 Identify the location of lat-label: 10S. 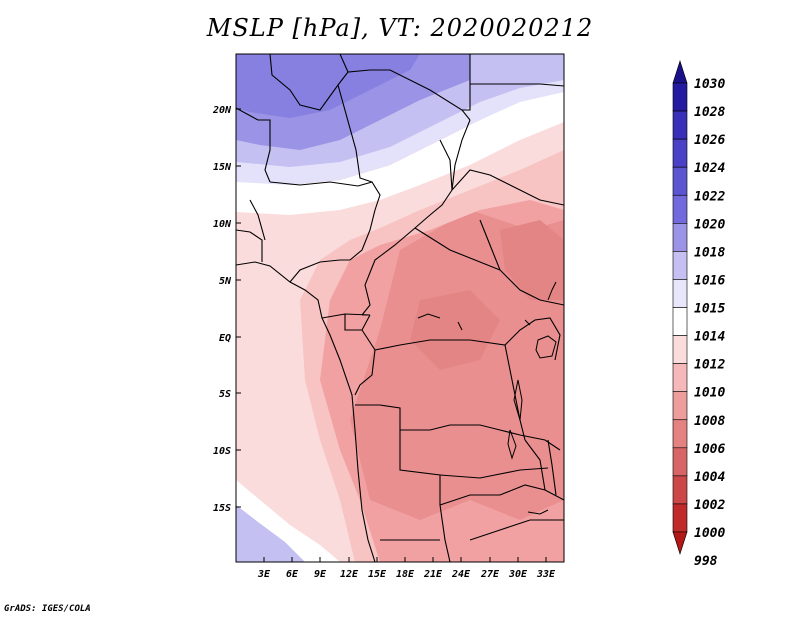
(222, 451).